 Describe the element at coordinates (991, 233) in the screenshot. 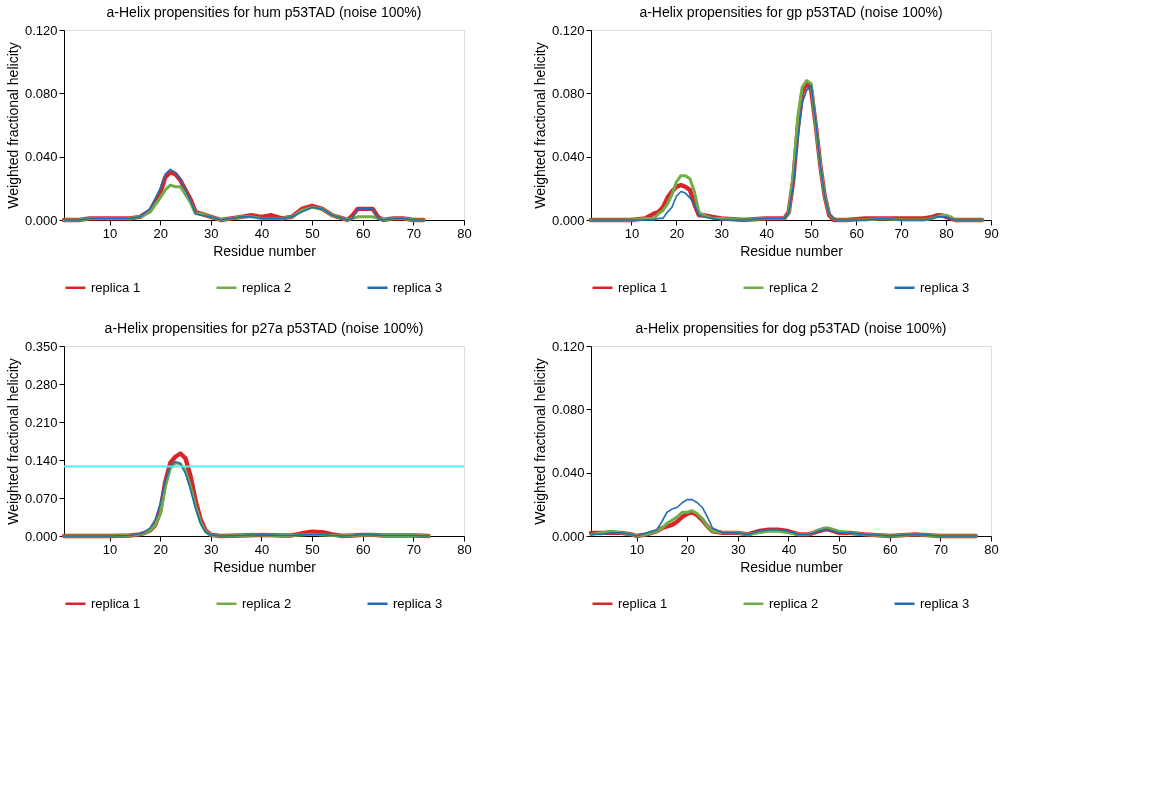

I see `x-tick-label: 90` at that location.